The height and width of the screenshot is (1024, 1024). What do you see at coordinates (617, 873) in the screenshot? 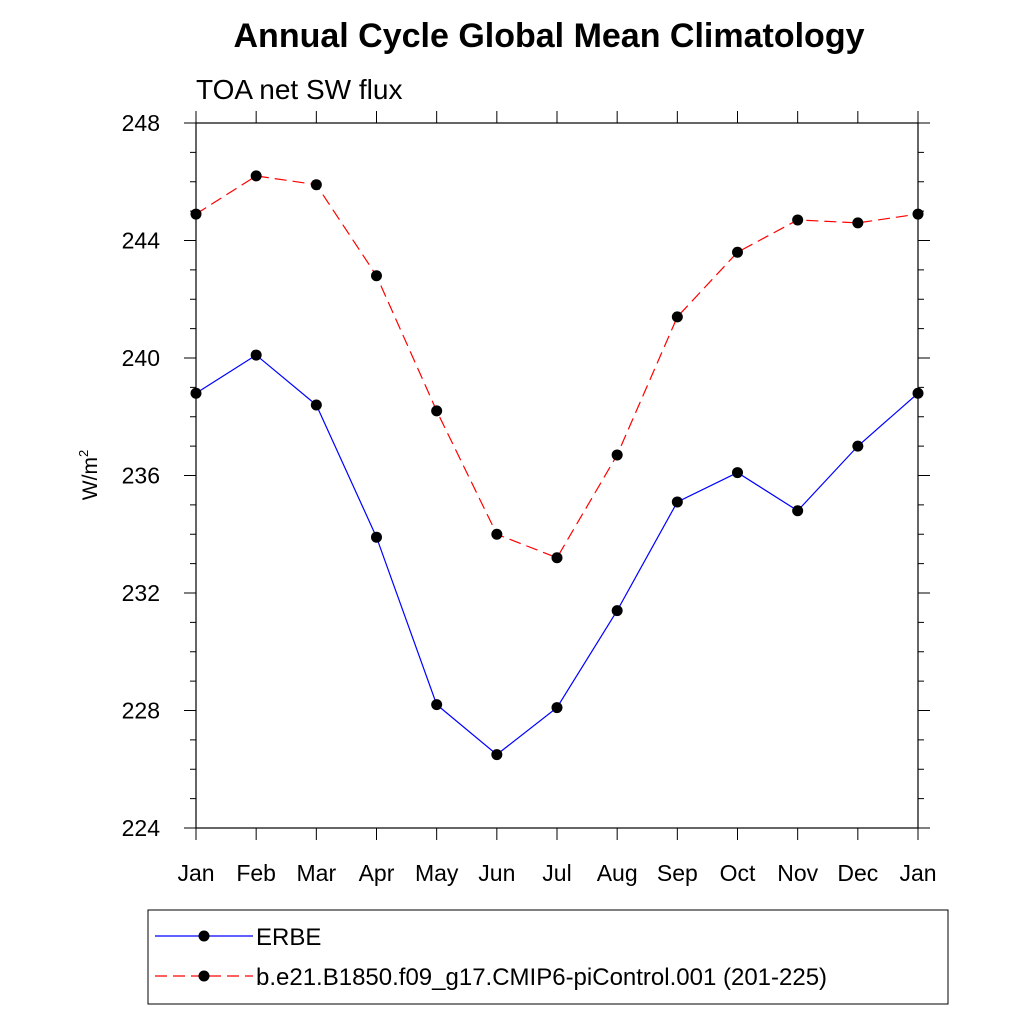
I see `x-tick-label: Aug` at bounding box center [617, 873].